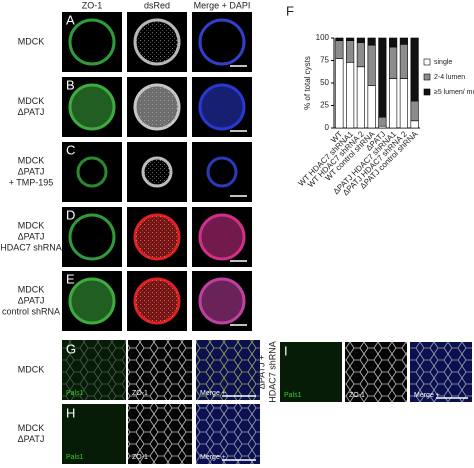 Image resolution: width=474 pixels, height=468 pixels. Describe the element at coordinates (71, 348) in the screenshot. I see `panel-letter: G` at that location.